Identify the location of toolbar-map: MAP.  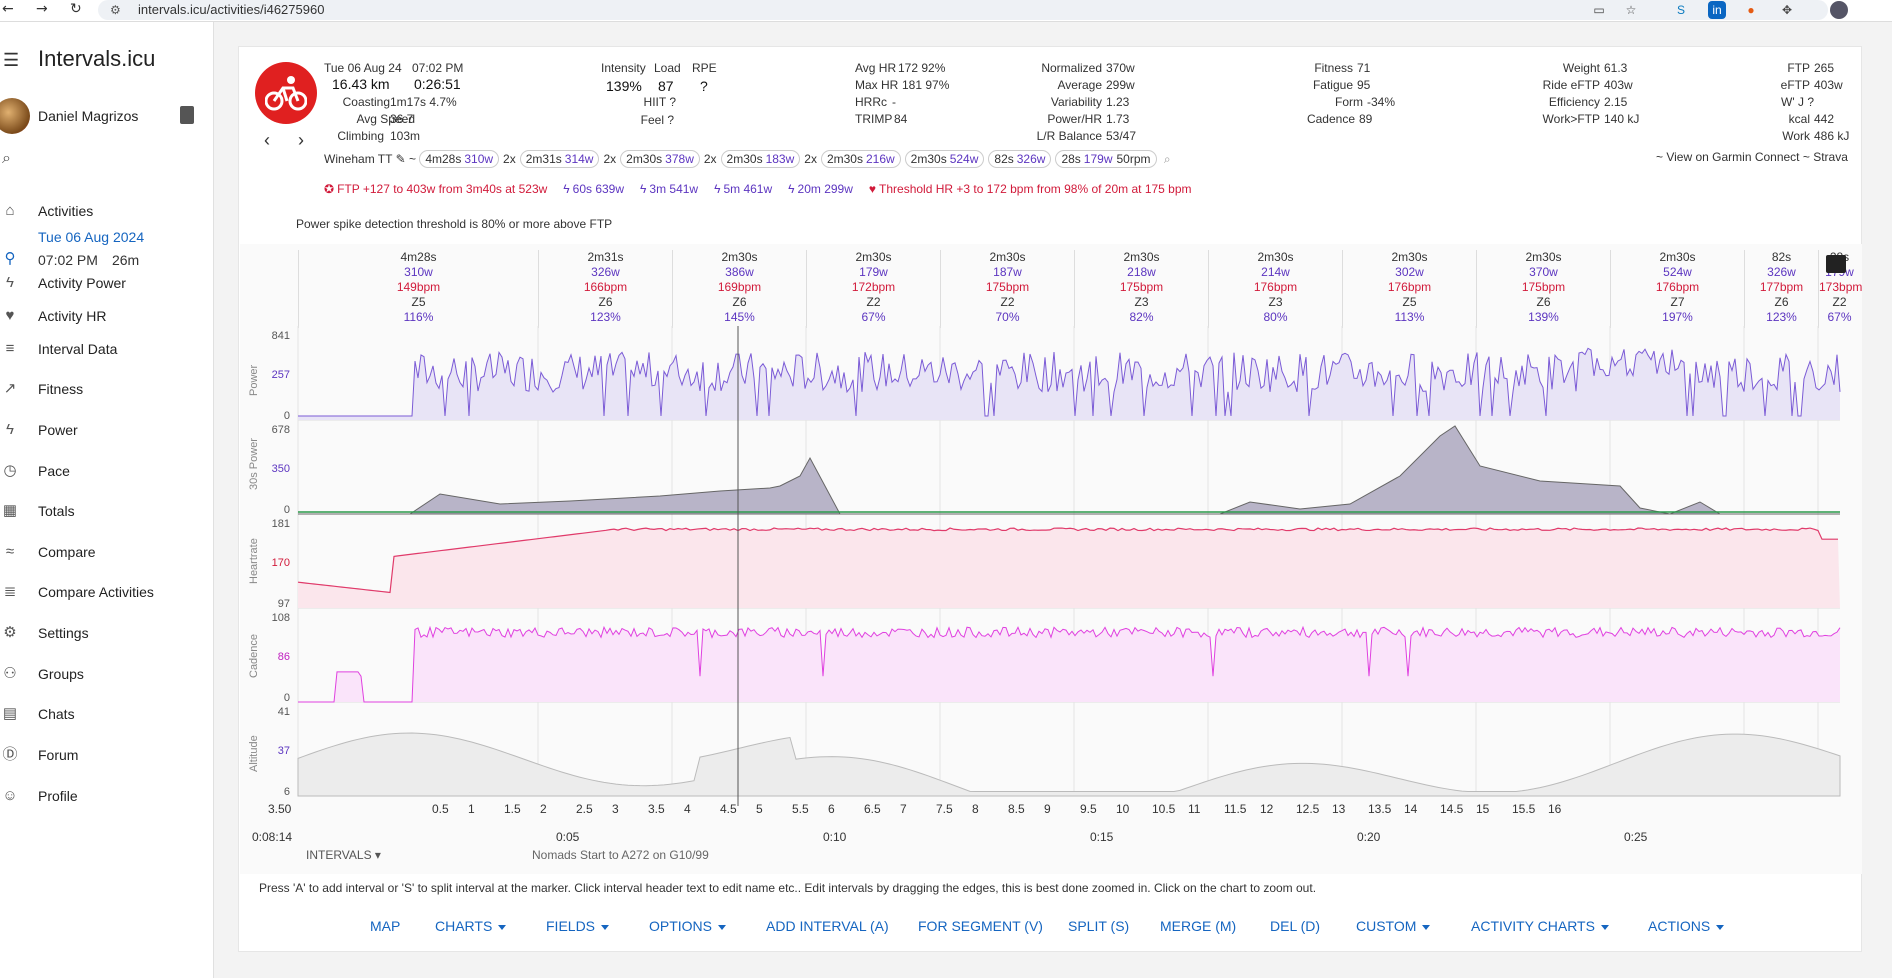
(385, 926).